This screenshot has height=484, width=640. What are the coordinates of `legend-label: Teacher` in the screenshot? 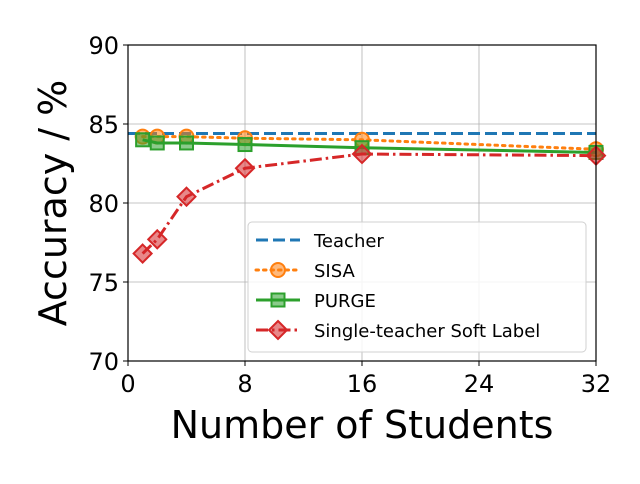 It's located at (348, 241).